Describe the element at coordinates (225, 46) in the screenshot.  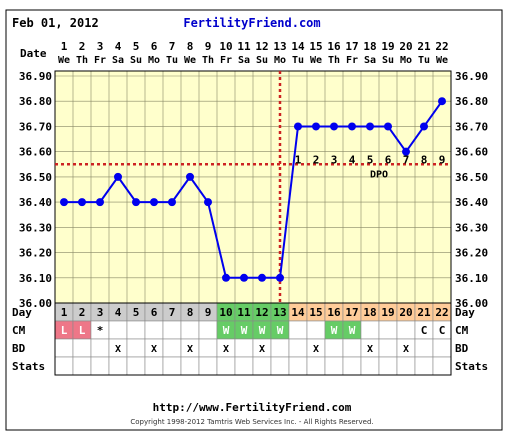
I see `x-tick-day: 10` at that location.